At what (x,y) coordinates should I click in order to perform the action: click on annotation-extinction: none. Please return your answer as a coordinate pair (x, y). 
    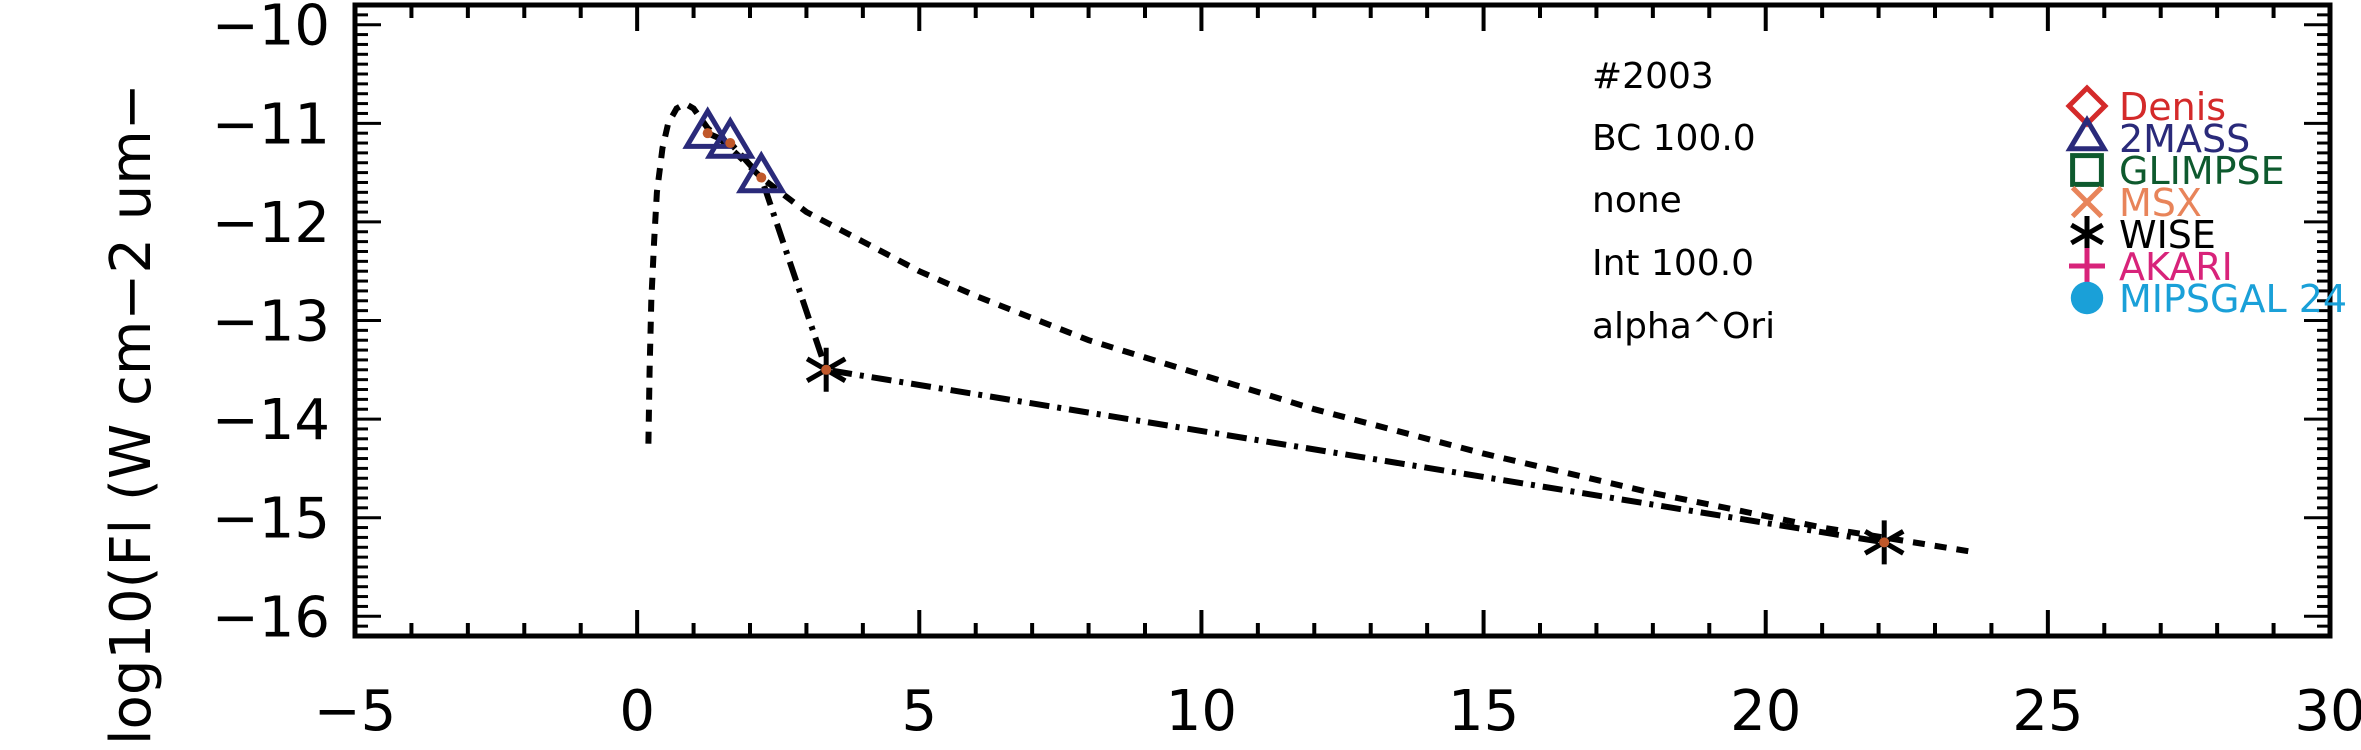
    Looking at the image, I should click on (1637, 200).